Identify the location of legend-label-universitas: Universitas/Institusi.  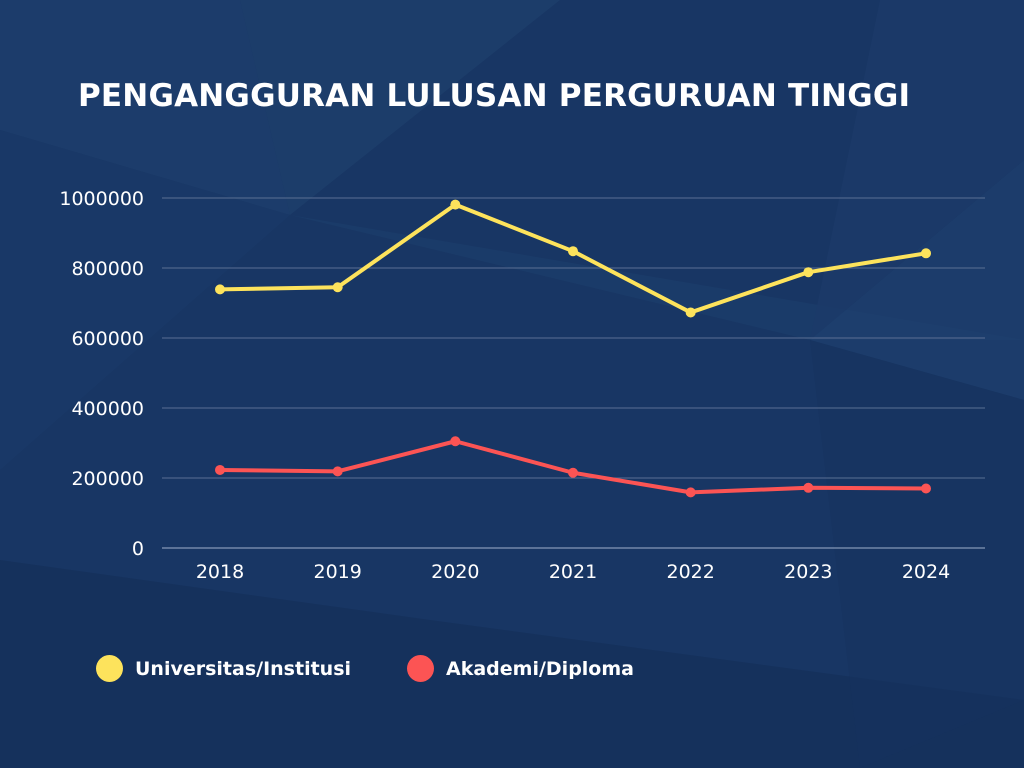
(243, 668).